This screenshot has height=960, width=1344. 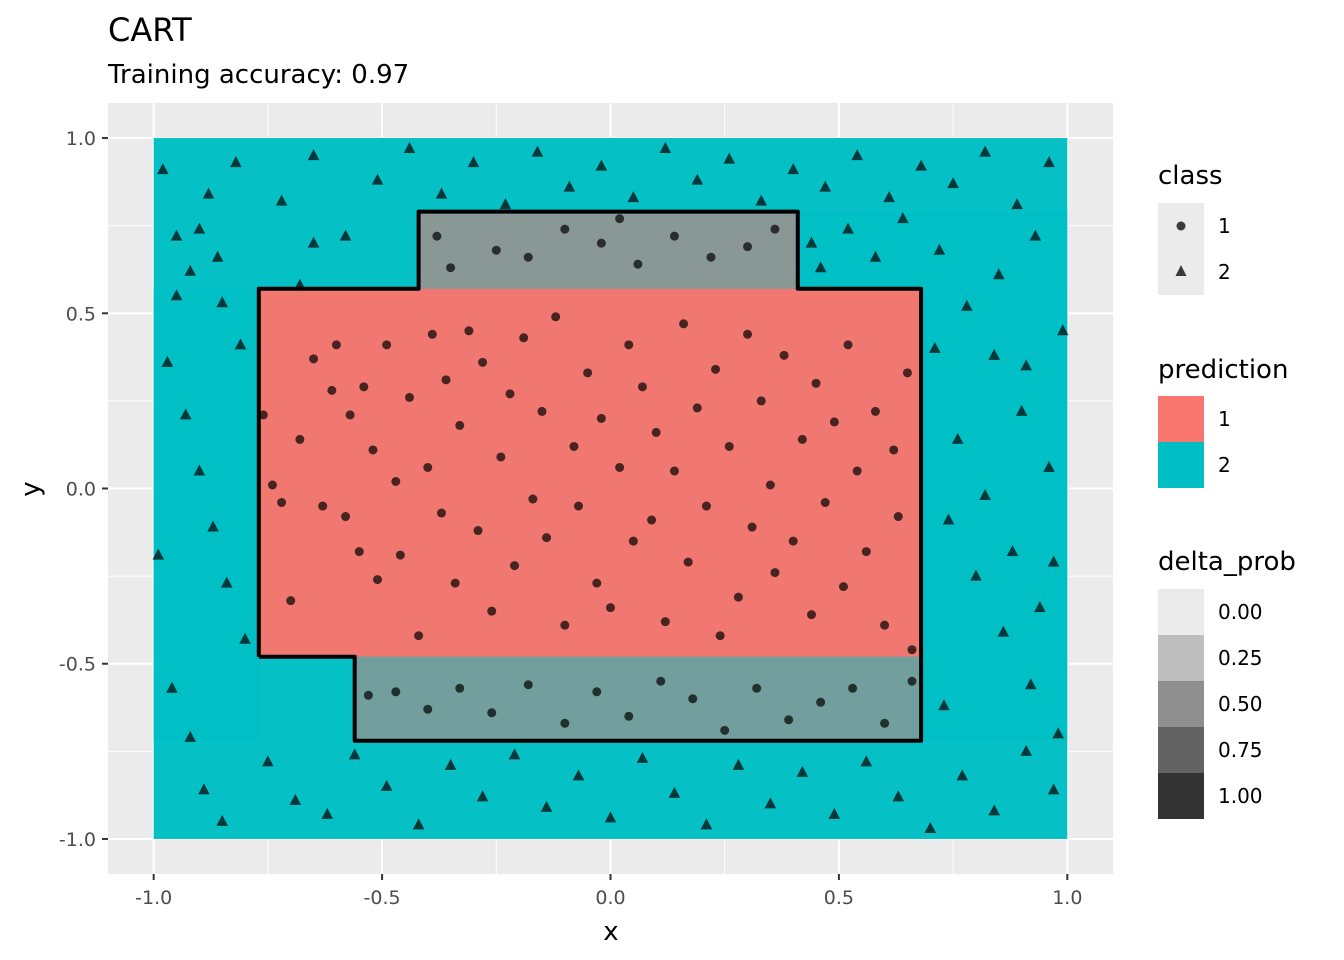 What do you see at coordinates (81, 490) in the screenshot?
I see `y-tick-label: 0.0` at bounding box center [81, 490].